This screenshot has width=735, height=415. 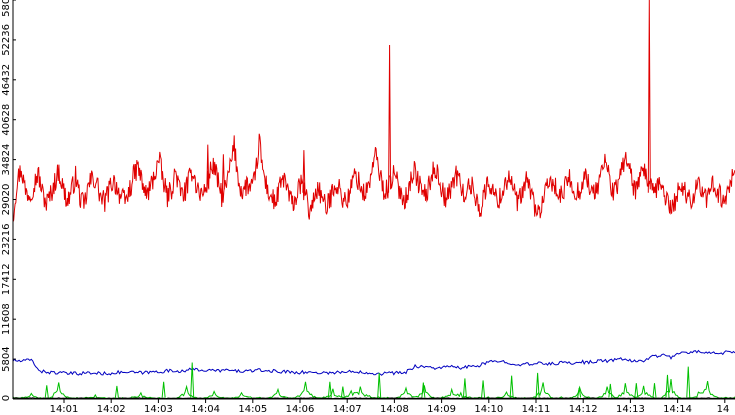 I want to click on x-tick-label: 14:02, so click(x=111, y=409).